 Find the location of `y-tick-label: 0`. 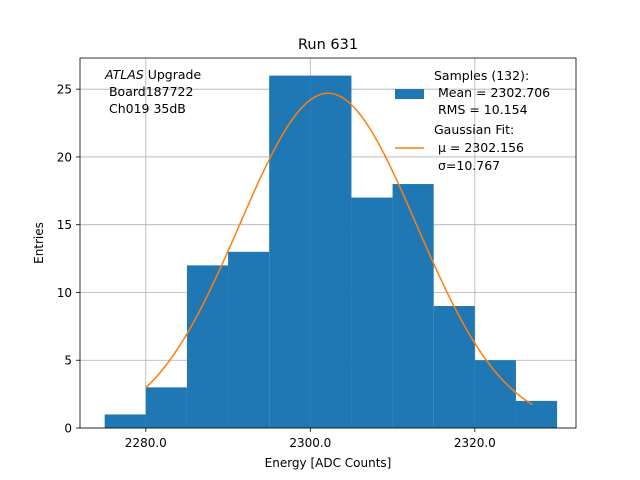

y-tick-label: 0 is located at coordinates (68, 429).